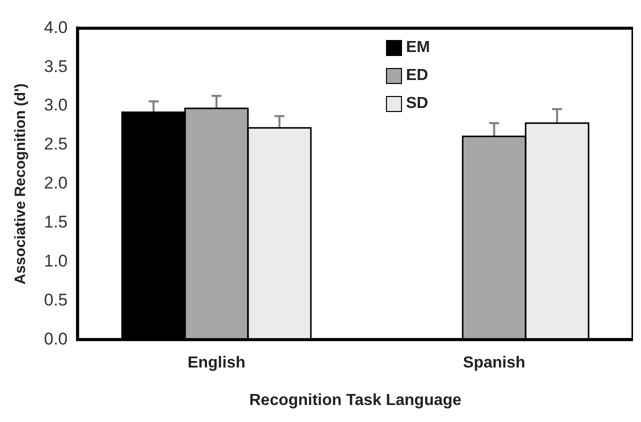 This screenshot has height=422, width=641. What do you see at coordinates (21, 183) in the screenshot?
I see `y-axis-title: Associative Recognition (d')` at bounding box center [21, 183].